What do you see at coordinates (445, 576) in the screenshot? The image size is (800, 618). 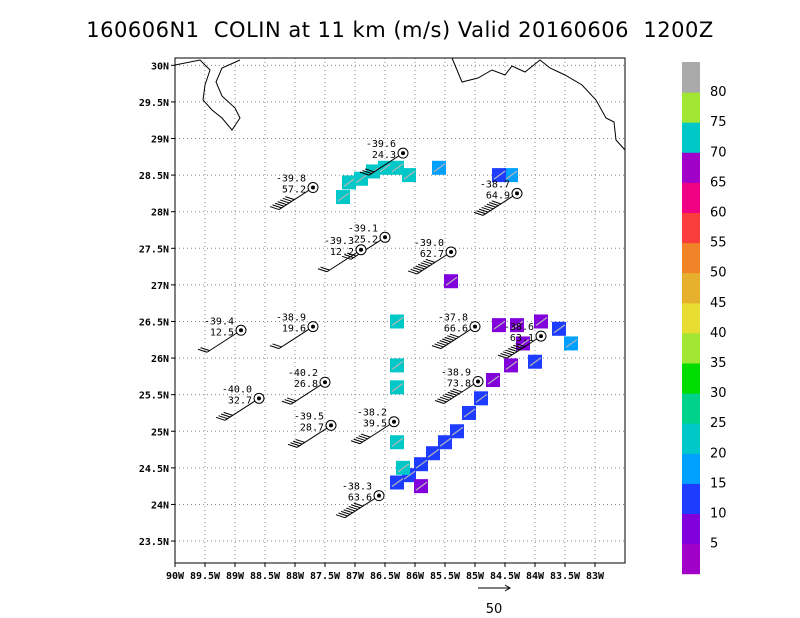 I see `x-tick-label: 85.5W` at bounding box center [445, 576].